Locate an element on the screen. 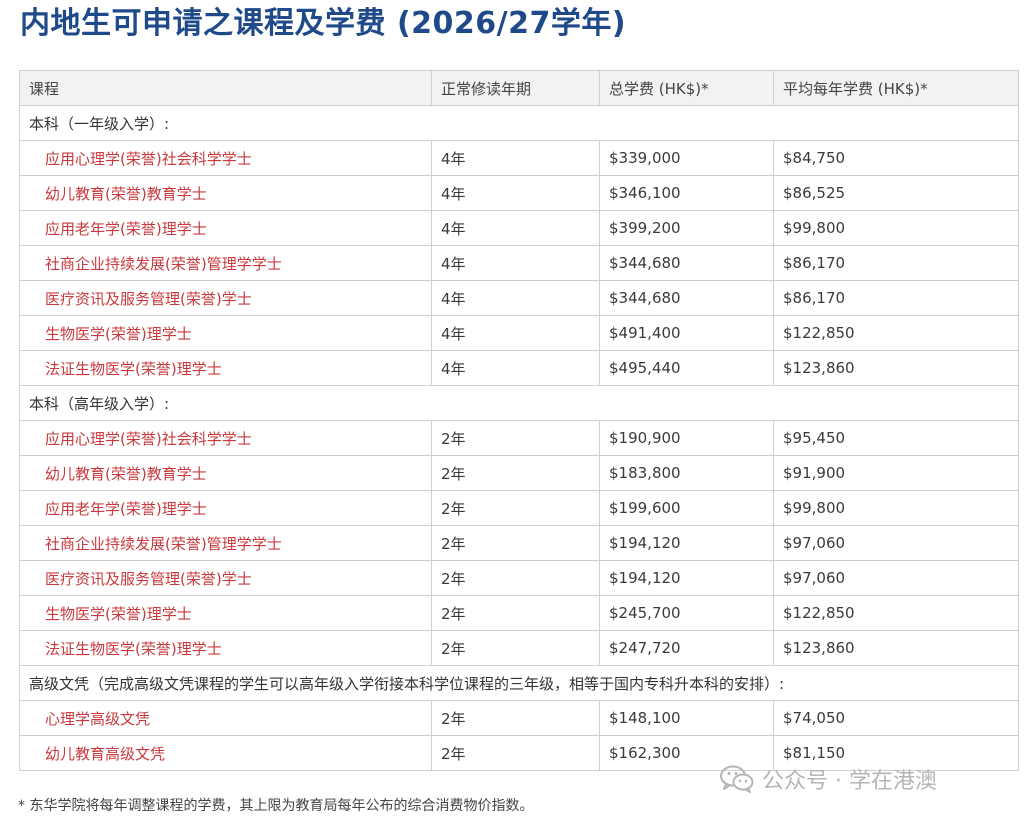 The width and height of the screenshot is (1026, 823). annual-fee-cell: $74,050 is located at coordinates (896, 718).